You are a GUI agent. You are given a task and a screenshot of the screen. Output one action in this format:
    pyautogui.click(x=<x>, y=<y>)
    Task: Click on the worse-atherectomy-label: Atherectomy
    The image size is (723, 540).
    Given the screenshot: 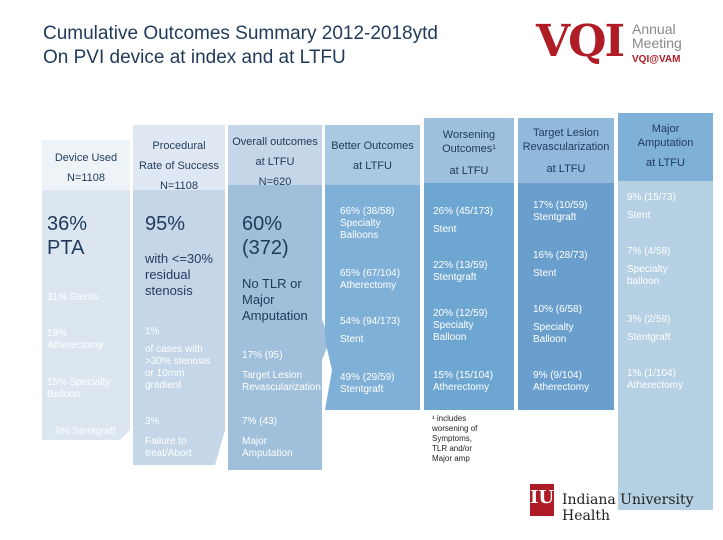 What is the action you would take?
    pyautogui.click(x=461, y=387)
    